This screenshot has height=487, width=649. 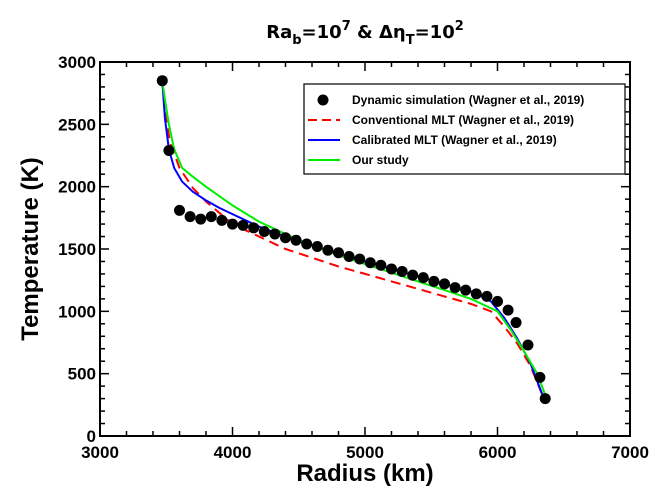 I want to click on chart-title-text: Rab=107 & ΔηT=102, so click(x=365, y=33).